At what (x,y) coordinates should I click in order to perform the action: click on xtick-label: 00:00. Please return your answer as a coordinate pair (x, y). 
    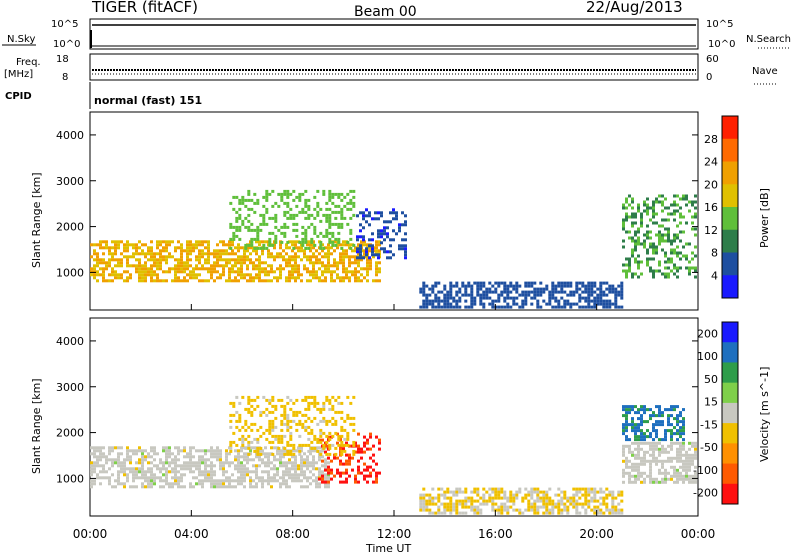
    Looking at the image, I should click on (90, 534).